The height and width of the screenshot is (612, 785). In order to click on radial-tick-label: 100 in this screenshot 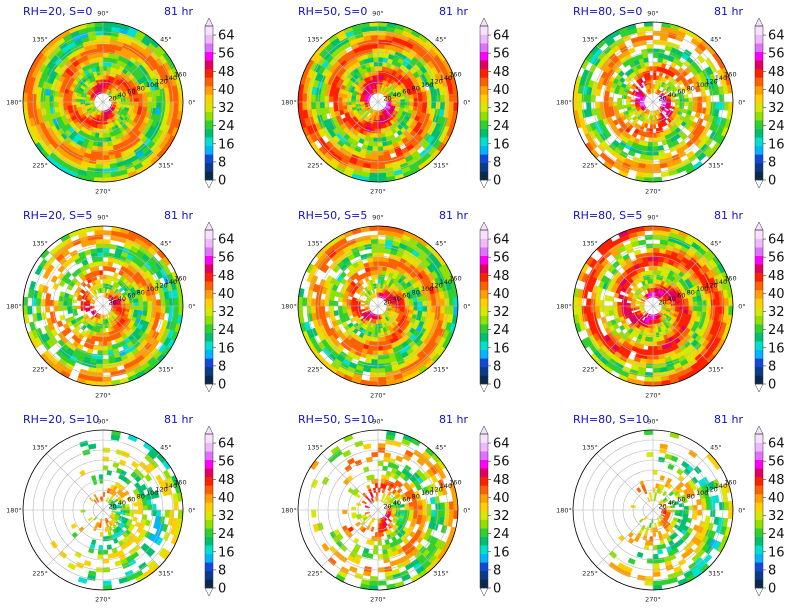, I will do `click(702, 493)`.